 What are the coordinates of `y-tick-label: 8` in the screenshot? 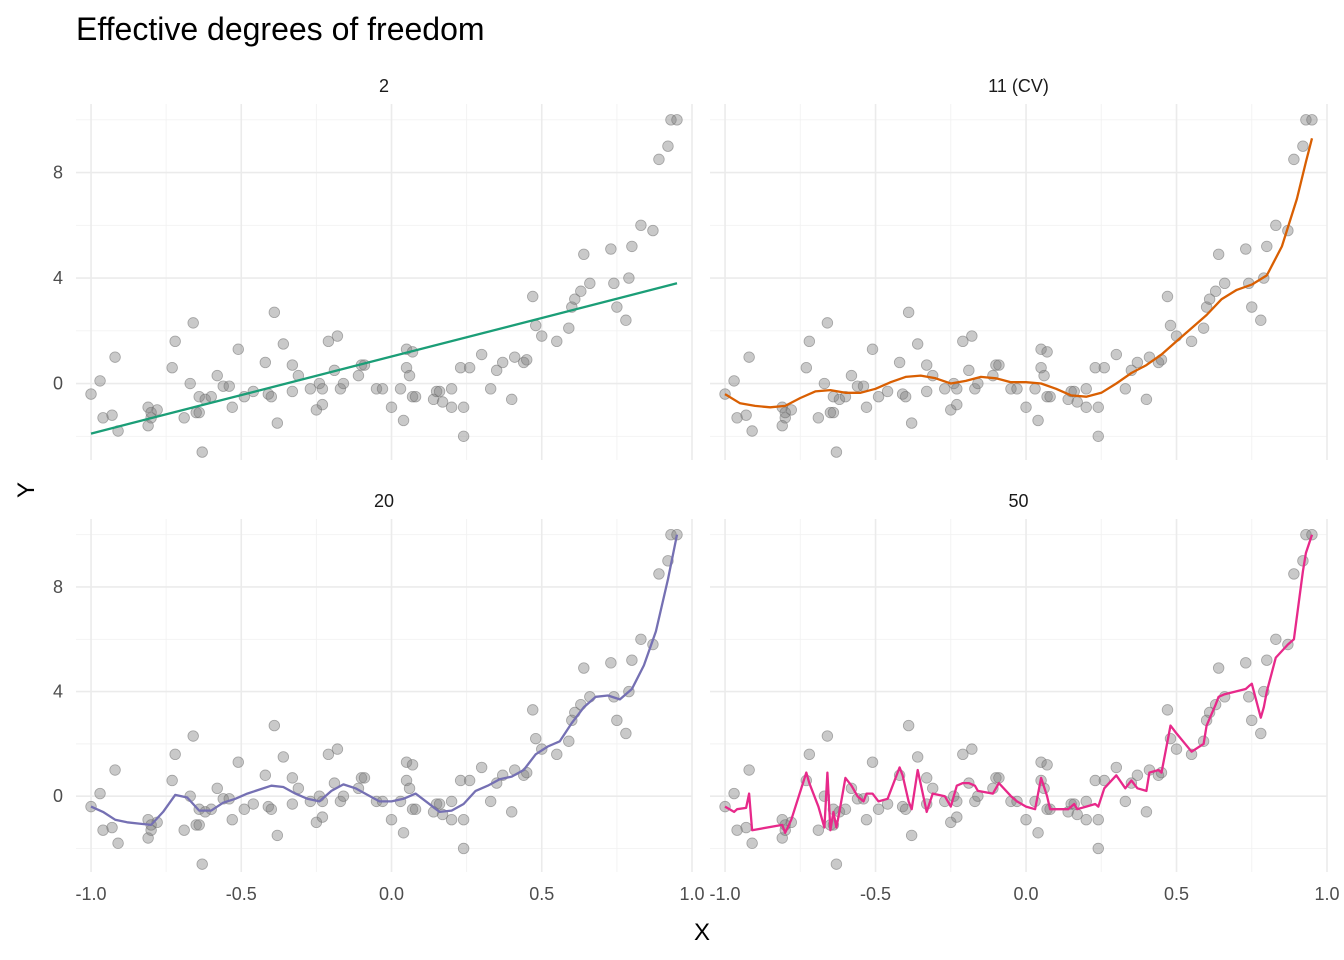 It's located at (58, 173).